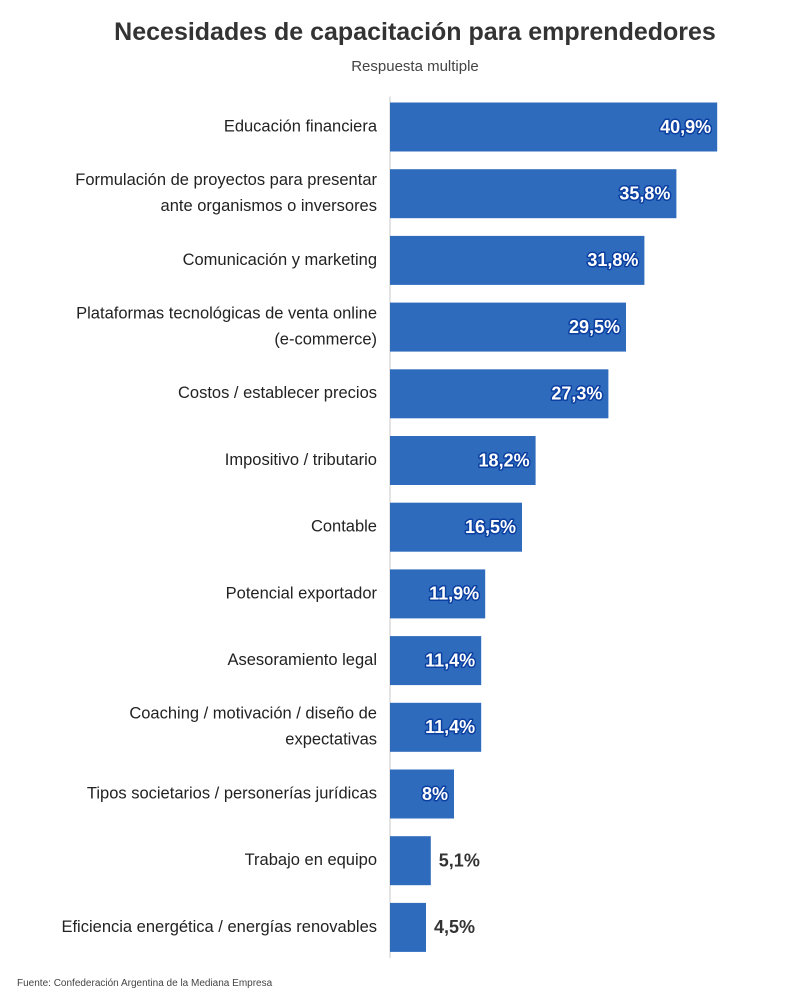 The height and width of the screenshot is (1000, 800). I want to click on value-label: 5,1%, so click(459, 860).